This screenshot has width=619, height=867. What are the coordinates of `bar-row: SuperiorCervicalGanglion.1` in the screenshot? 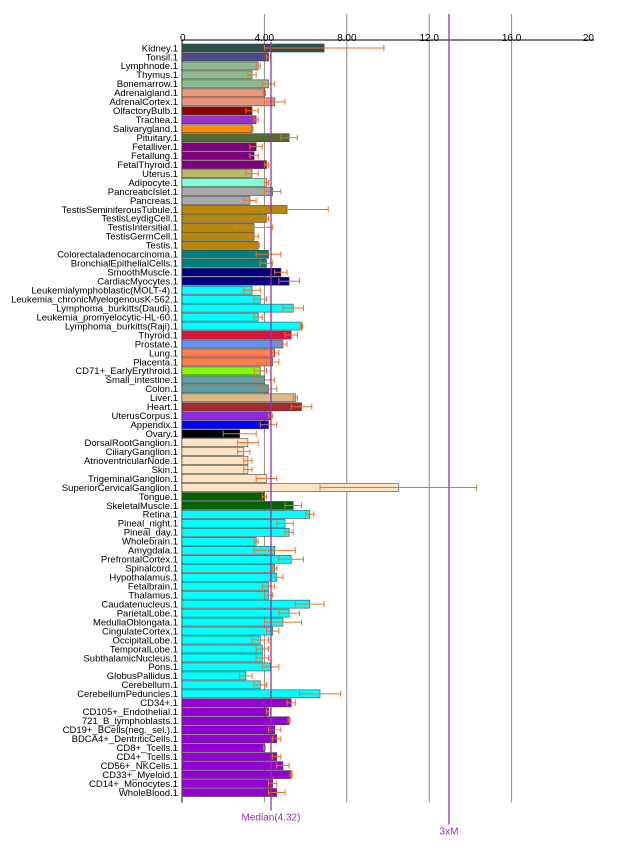 It's located at (270, 488).